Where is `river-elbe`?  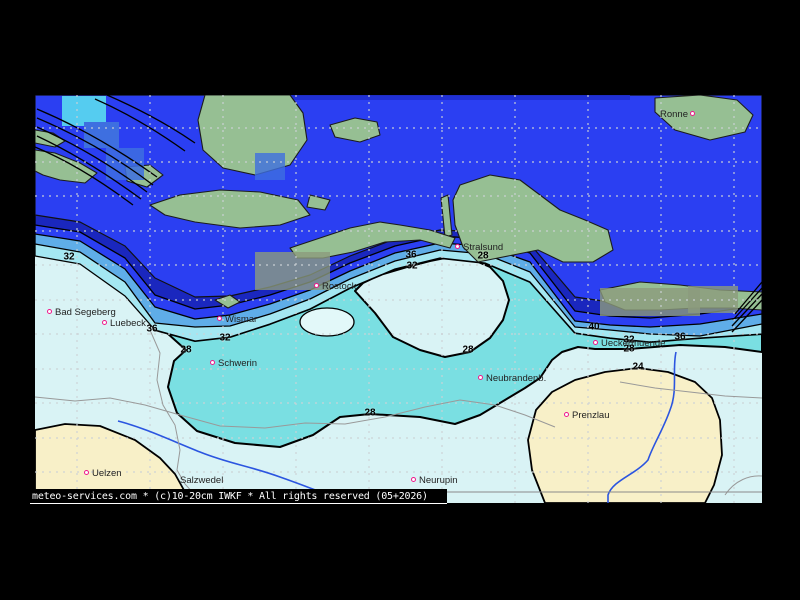
river-elbe is located at coordinates (229, 461).